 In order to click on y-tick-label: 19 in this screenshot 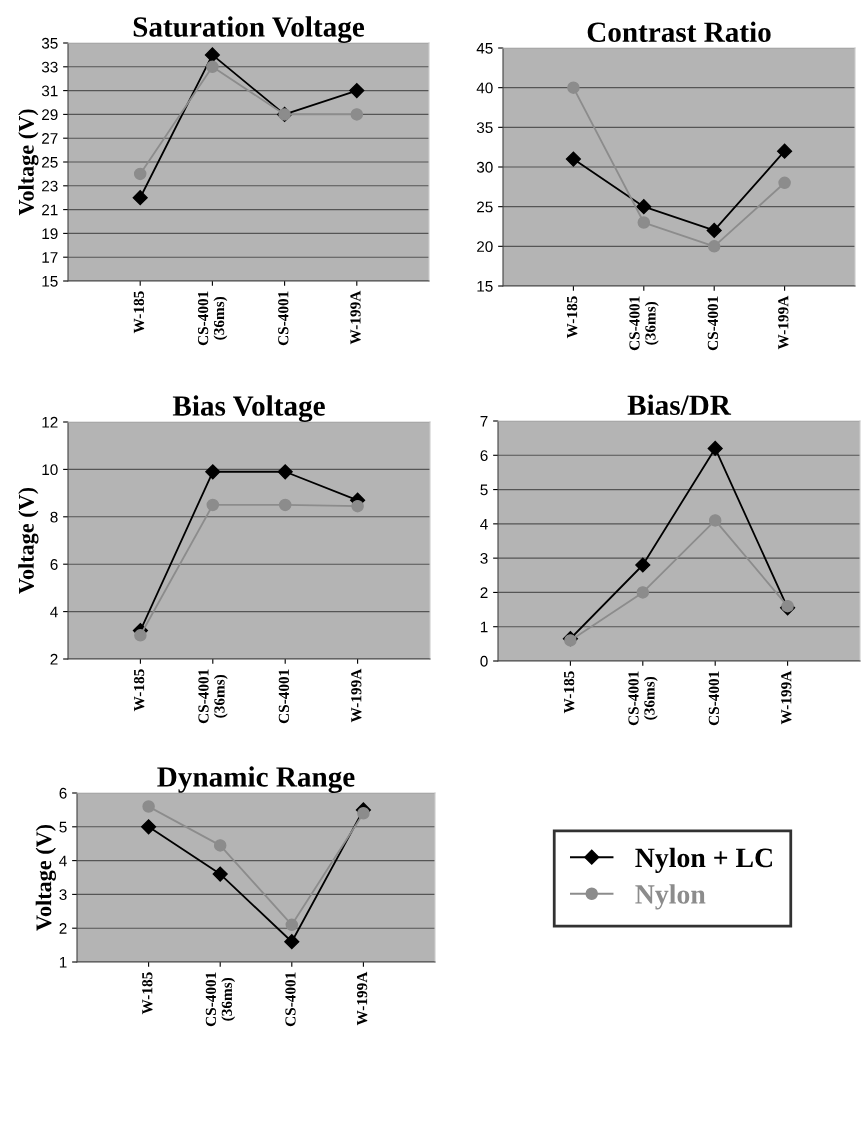, I will do `click(50, 234)`.